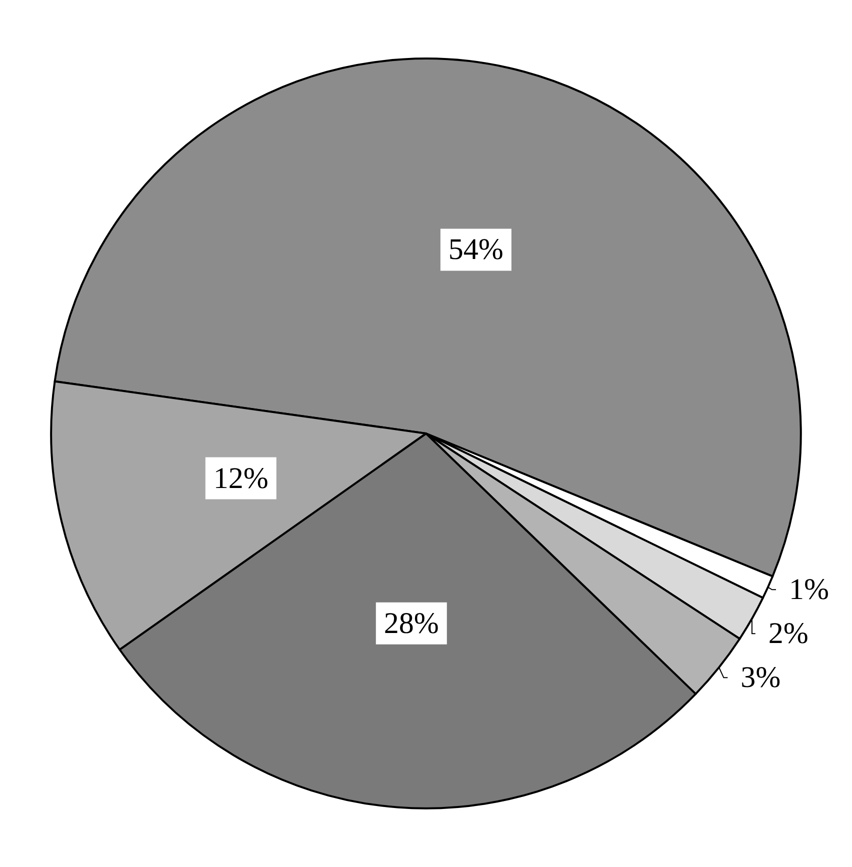  Describe the element at coordinates (240, 478) in the screenshot. I see `data-label: 12%` at that location.